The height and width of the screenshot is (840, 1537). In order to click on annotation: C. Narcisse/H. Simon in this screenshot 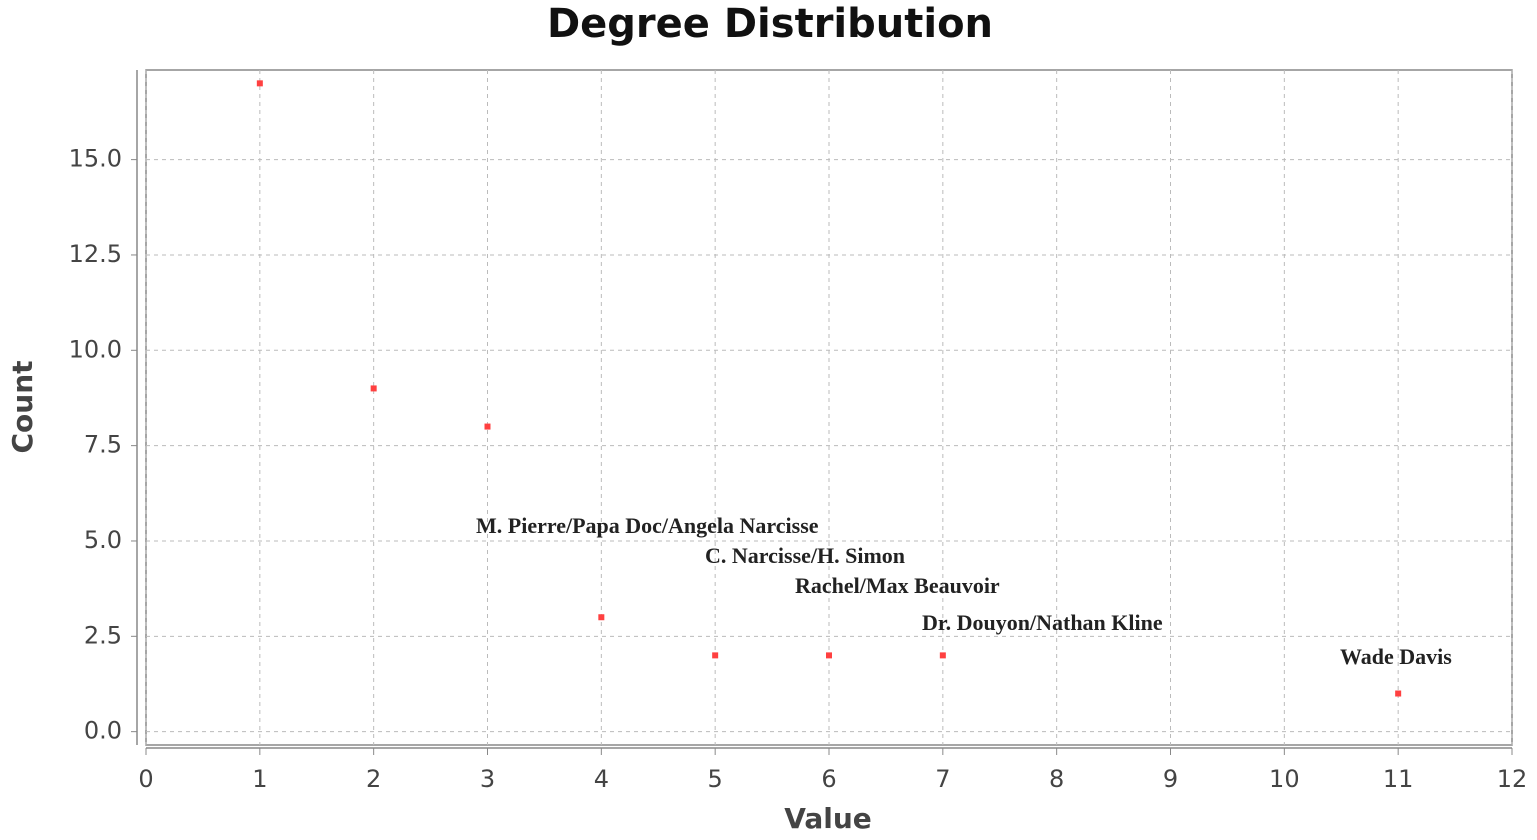, I will do `click(805, 555)`.